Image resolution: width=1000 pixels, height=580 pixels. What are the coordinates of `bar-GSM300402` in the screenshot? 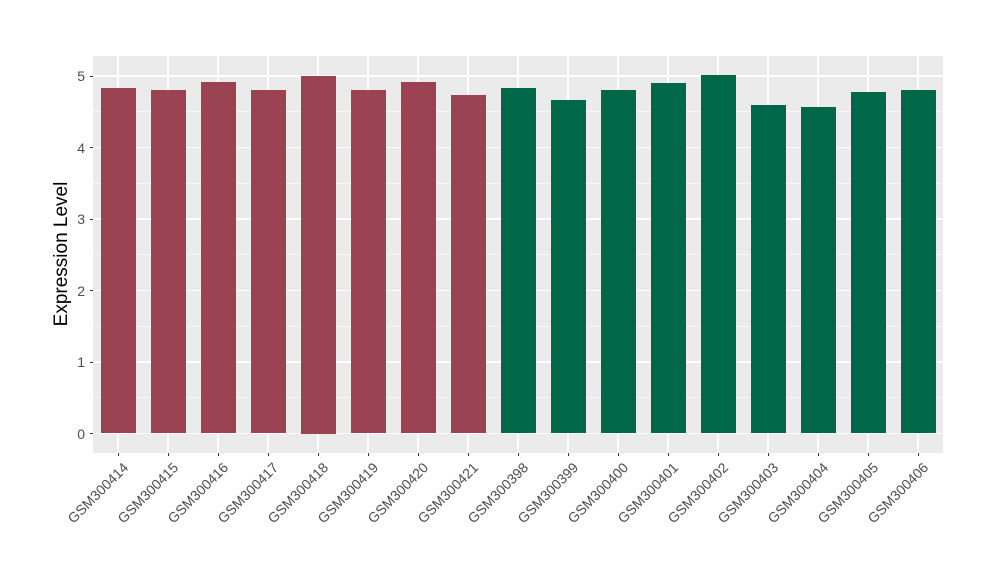 It's located at (718, 254).